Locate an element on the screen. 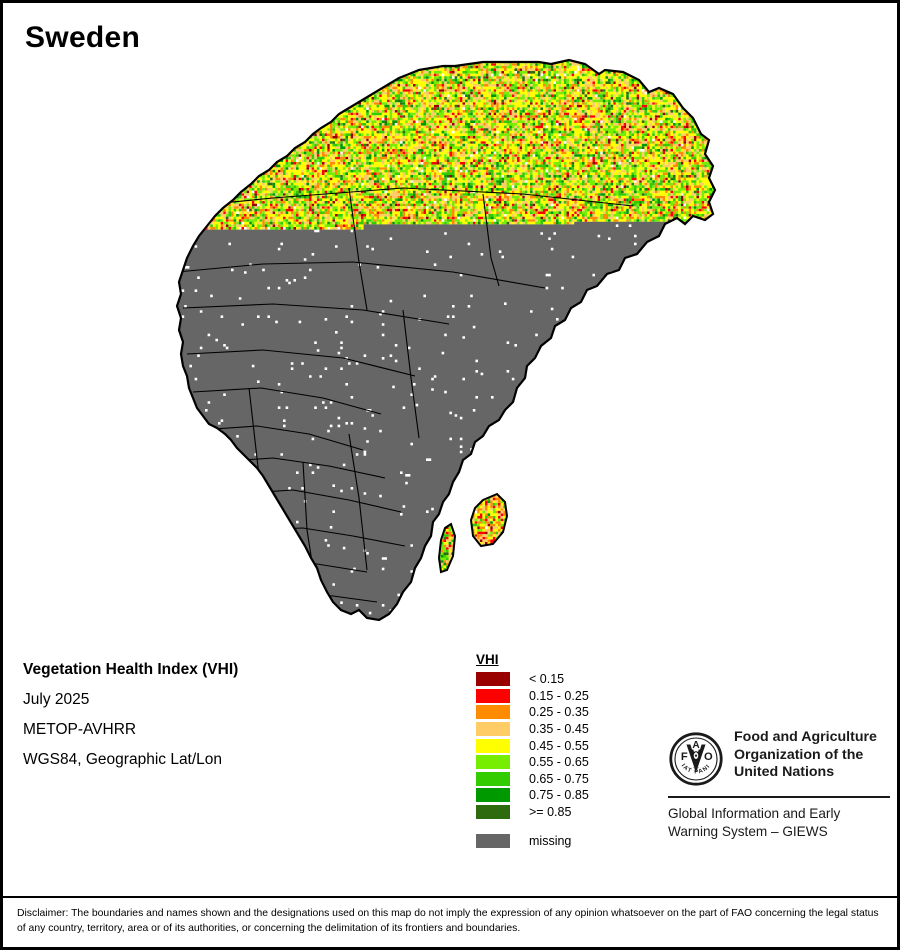  legend-title: VHI is located at coordinates (487, 659).